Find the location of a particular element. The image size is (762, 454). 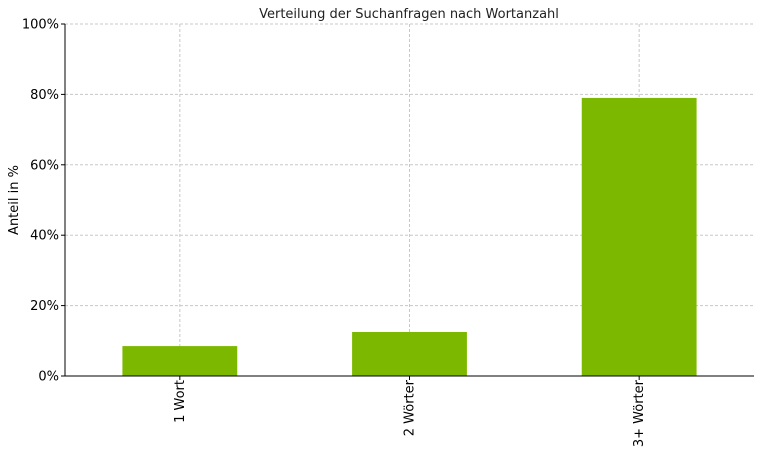

y-tick-label: 40% is located at coordinates (44, 236).